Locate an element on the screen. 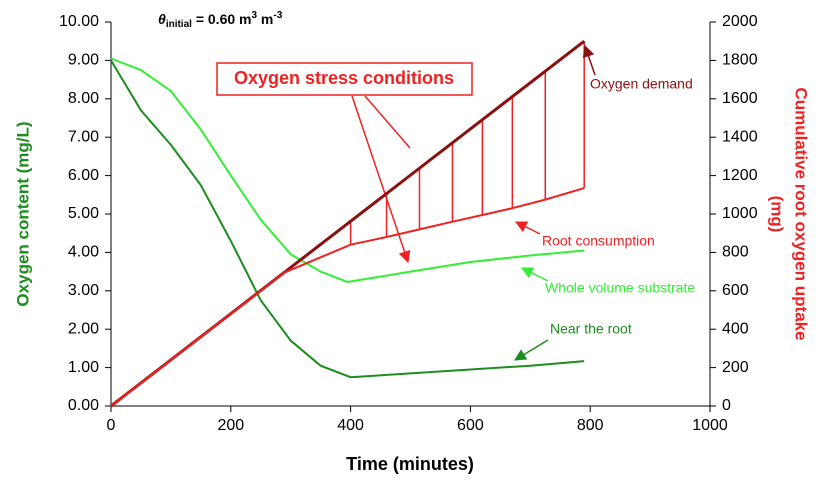 The width and height of the screenshot is (838, 481). y-tick-label: 0.00 is located at coordinates (83, 405).